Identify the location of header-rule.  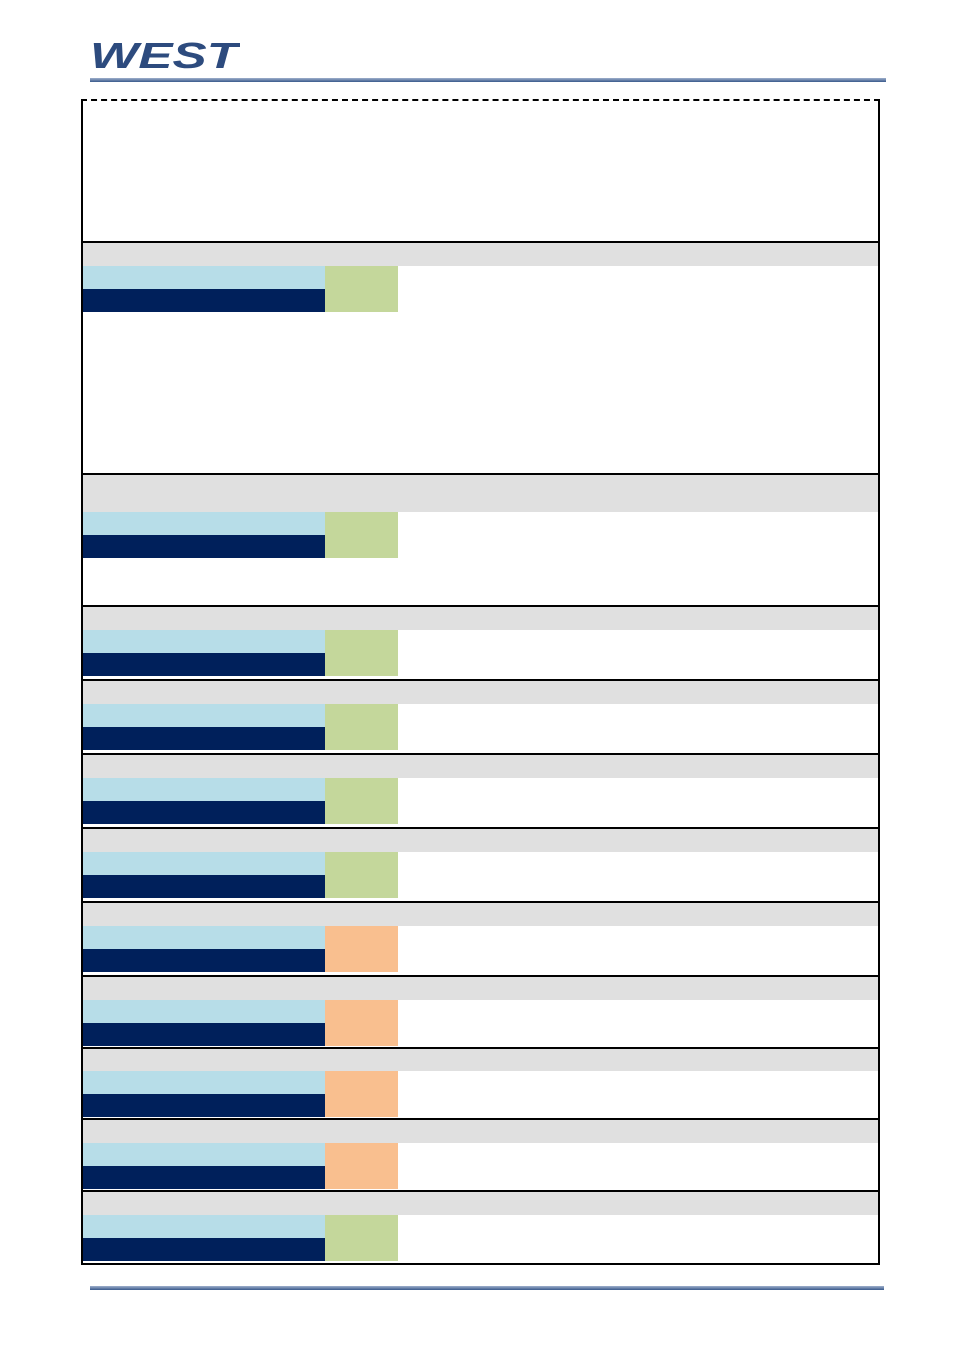
(488, 80).